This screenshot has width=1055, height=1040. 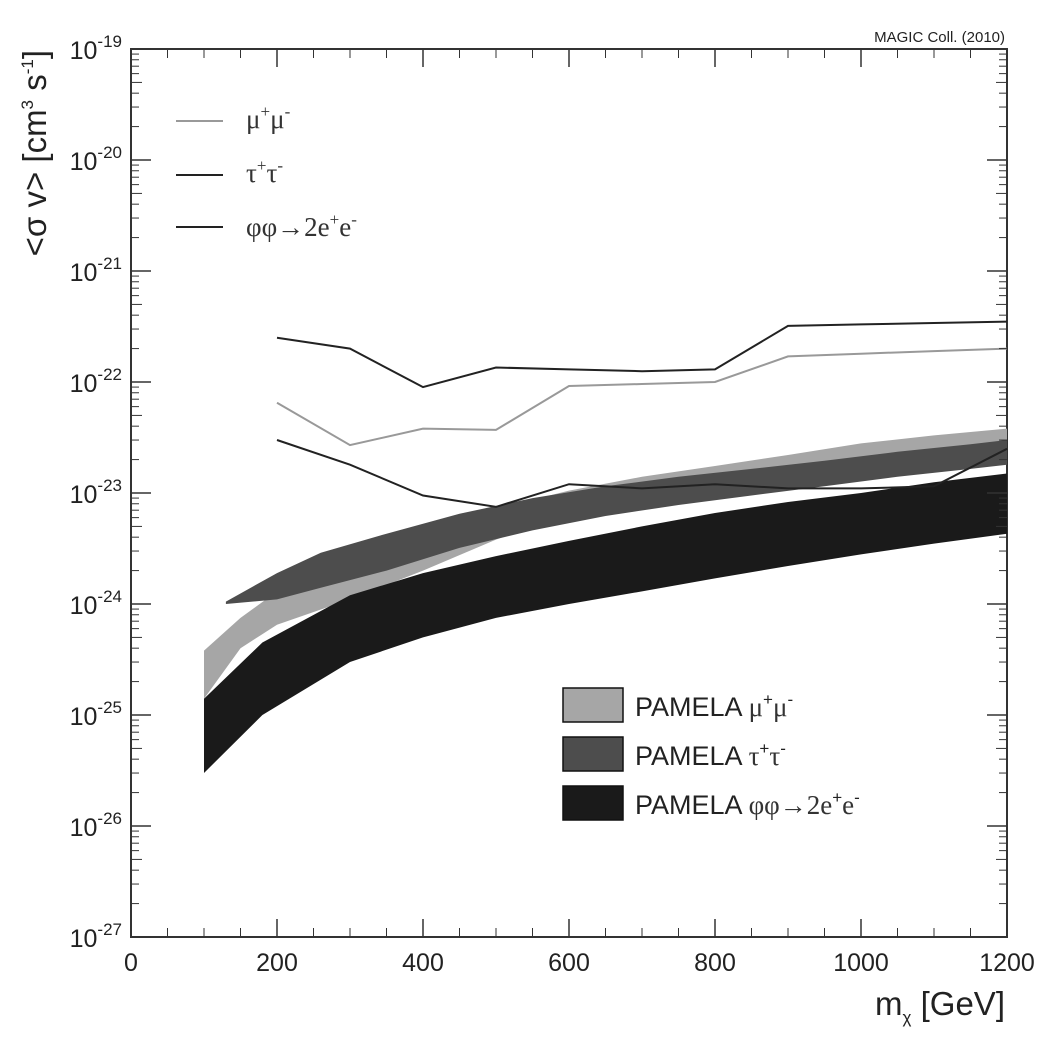 What do you see at coordinates (277, 963) in the screenshot?
I see `x-tick-label: 200` at bounding box center [277, 963].